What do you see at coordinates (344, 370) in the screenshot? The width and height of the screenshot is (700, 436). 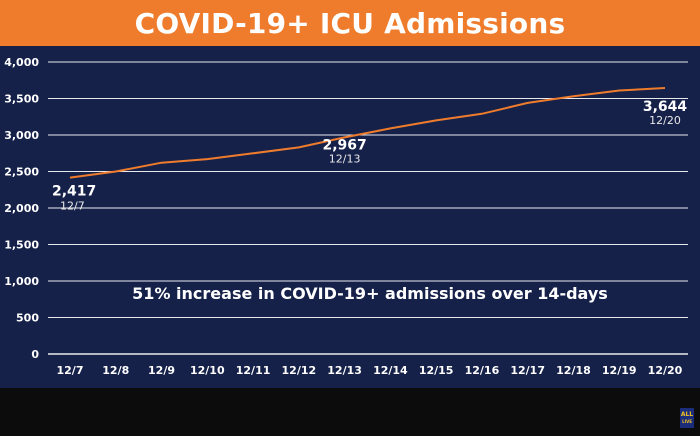 I see `x-tick-label: 12/13` at bounding box center [344, 370].